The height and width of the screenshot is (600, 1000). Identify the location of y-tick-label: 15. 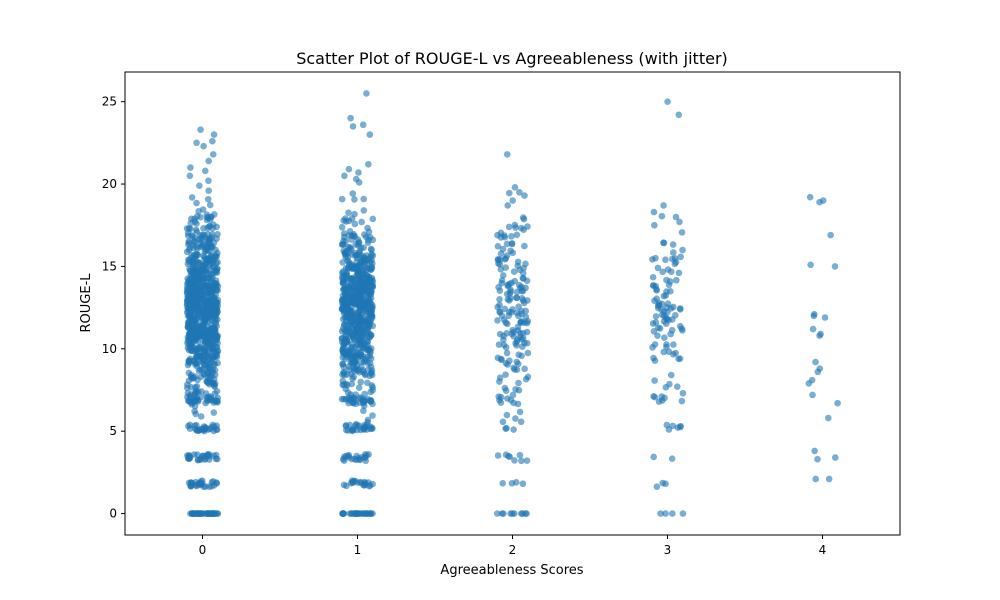
(109, 266).